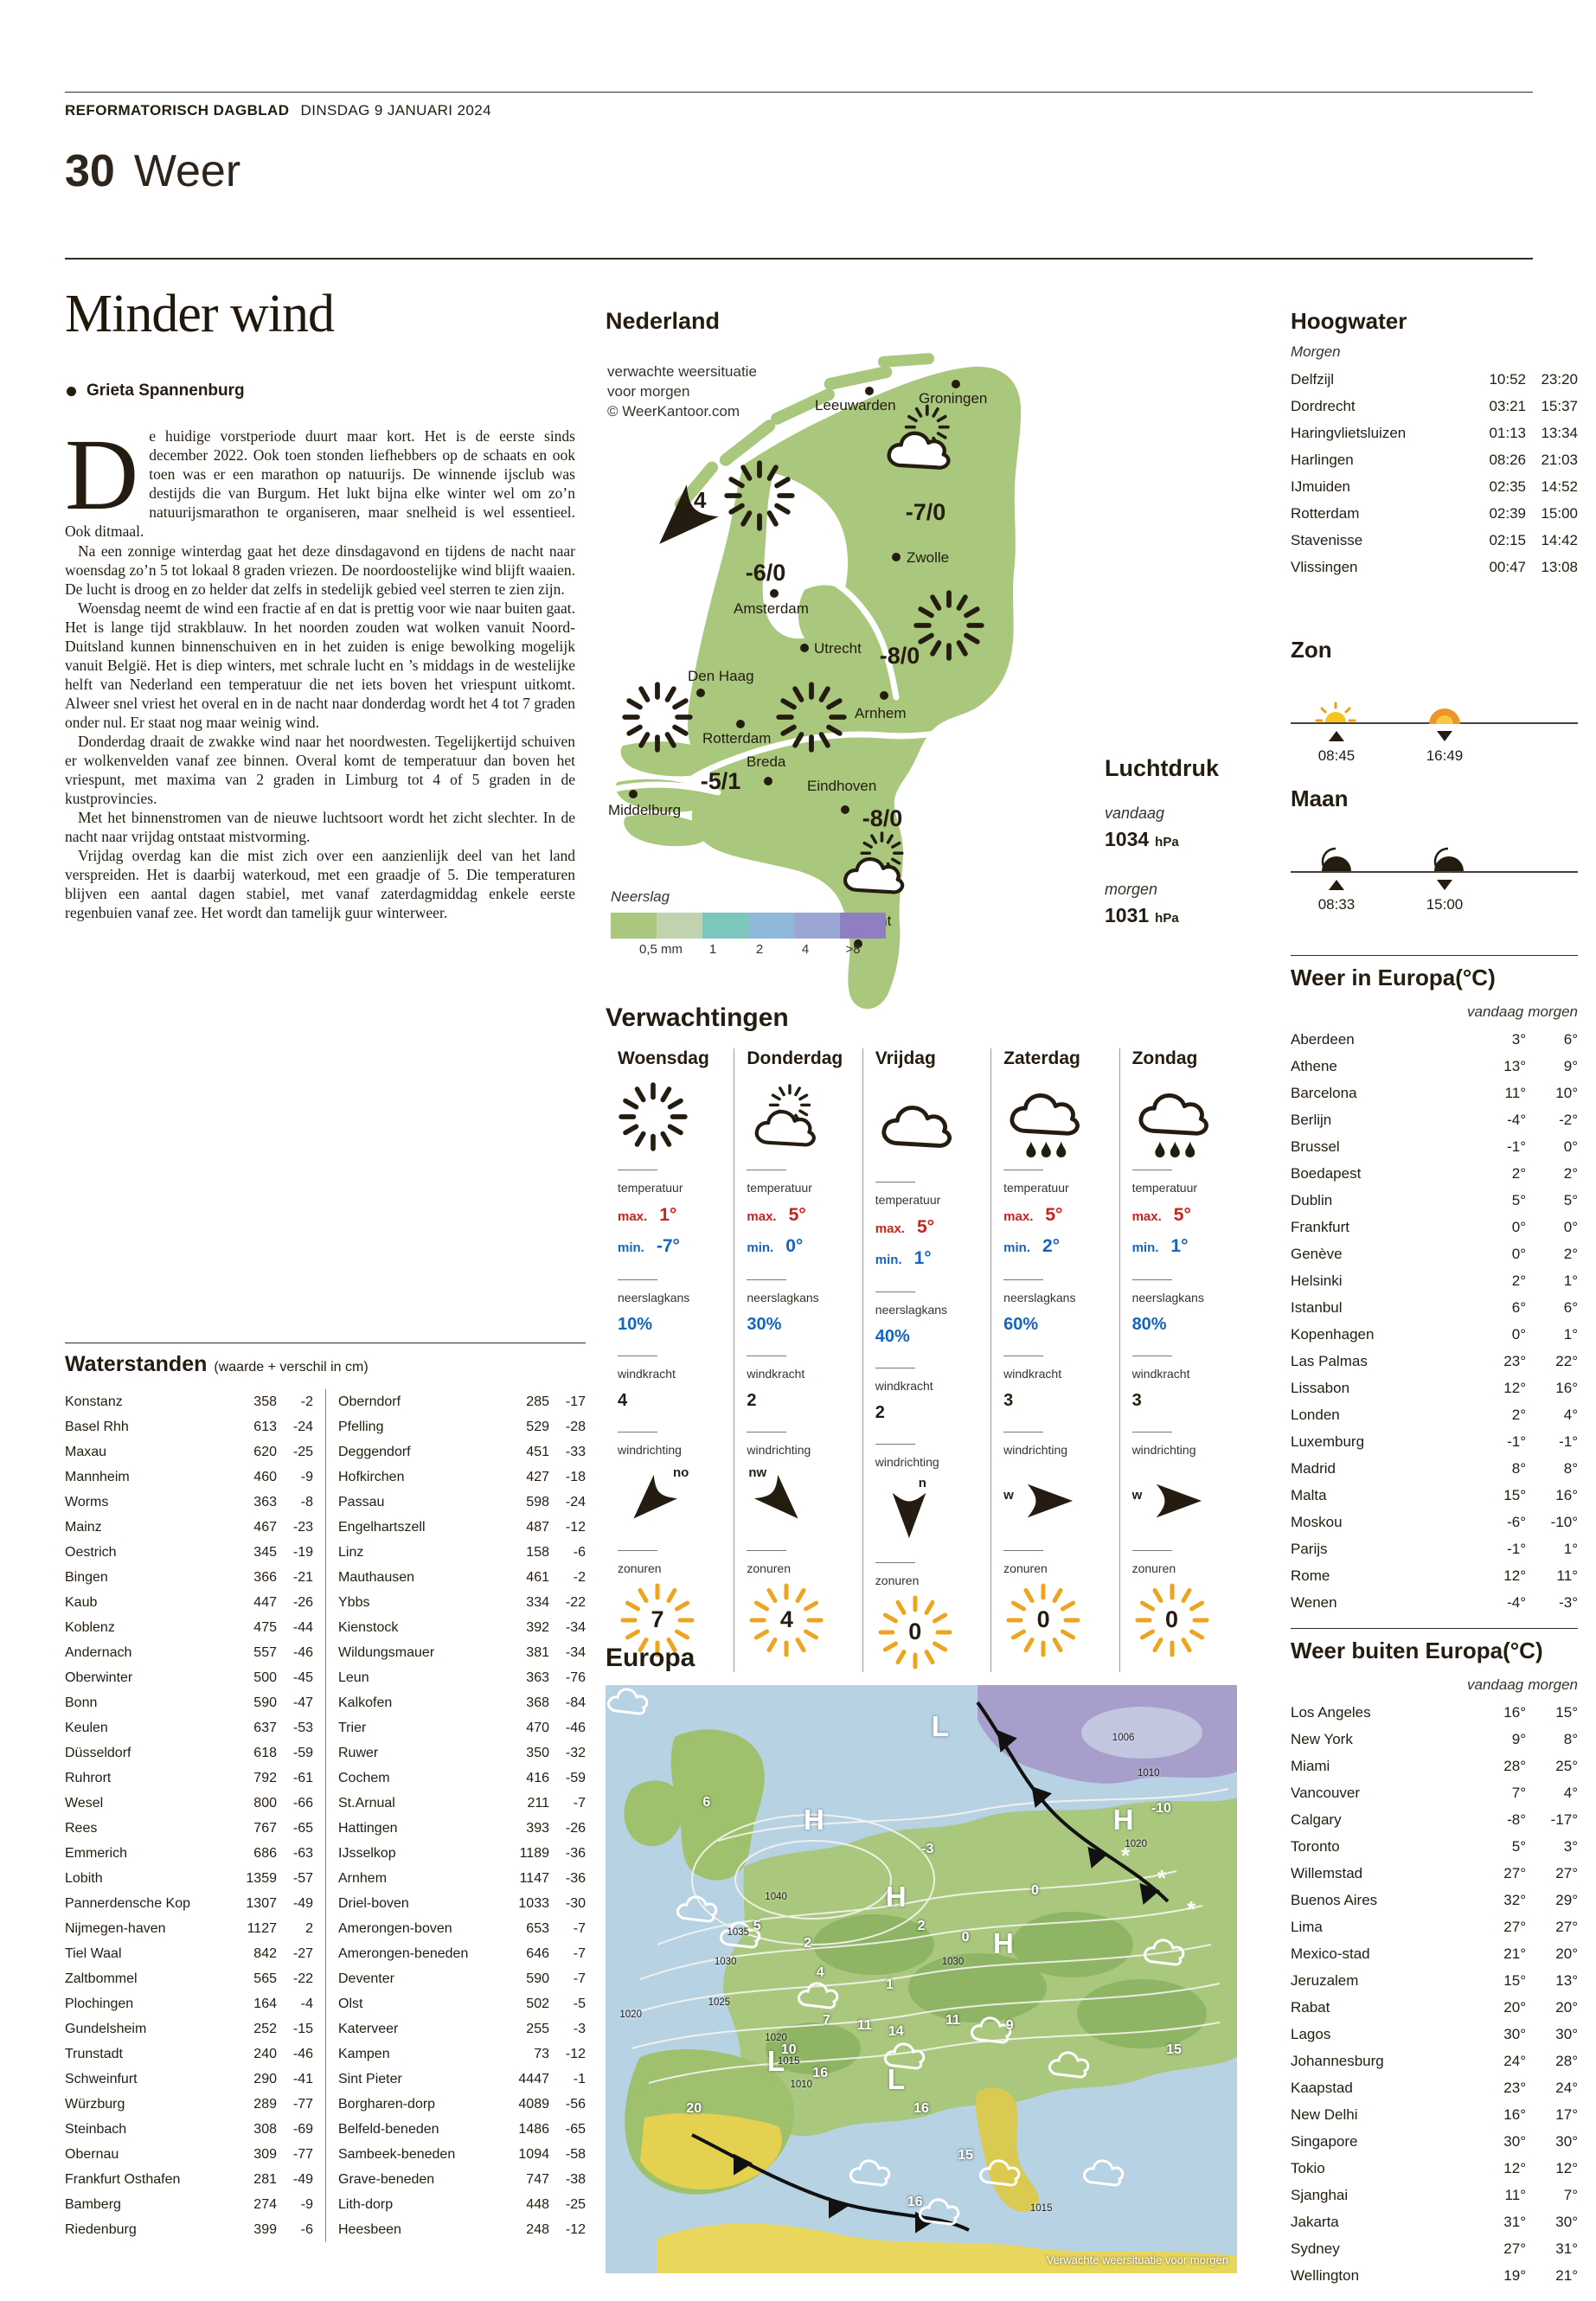  I want to click on station-name: Deggendorf, so click(374, 1452).